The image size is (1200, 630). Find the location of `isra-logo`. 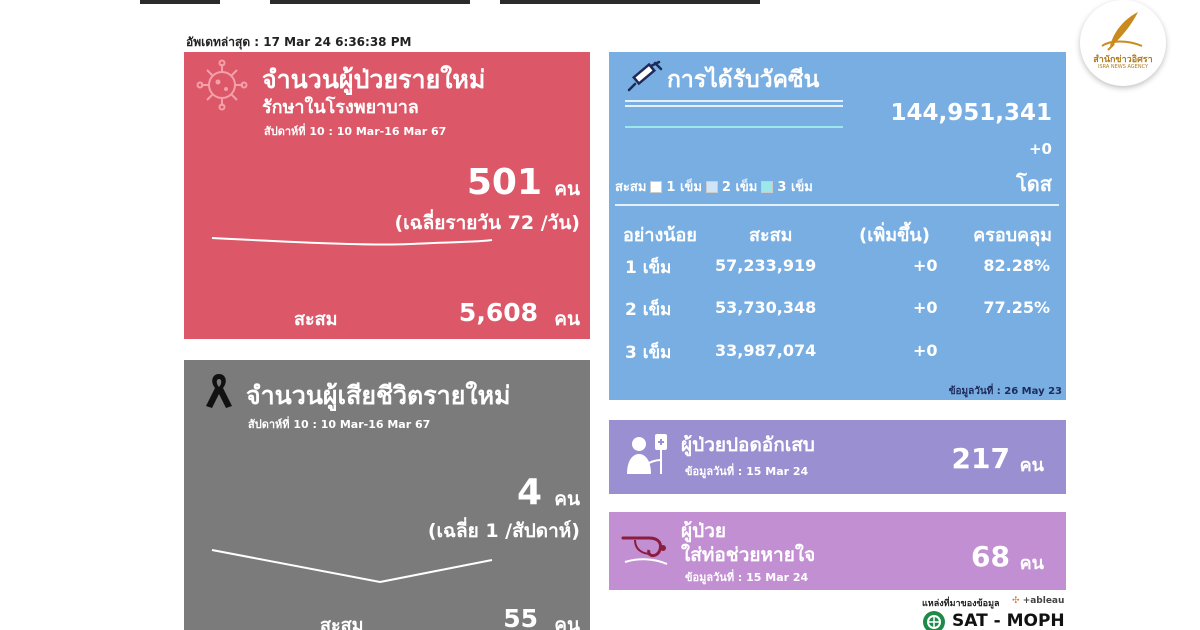

isra-logo is located at coordinates (1123, 43).